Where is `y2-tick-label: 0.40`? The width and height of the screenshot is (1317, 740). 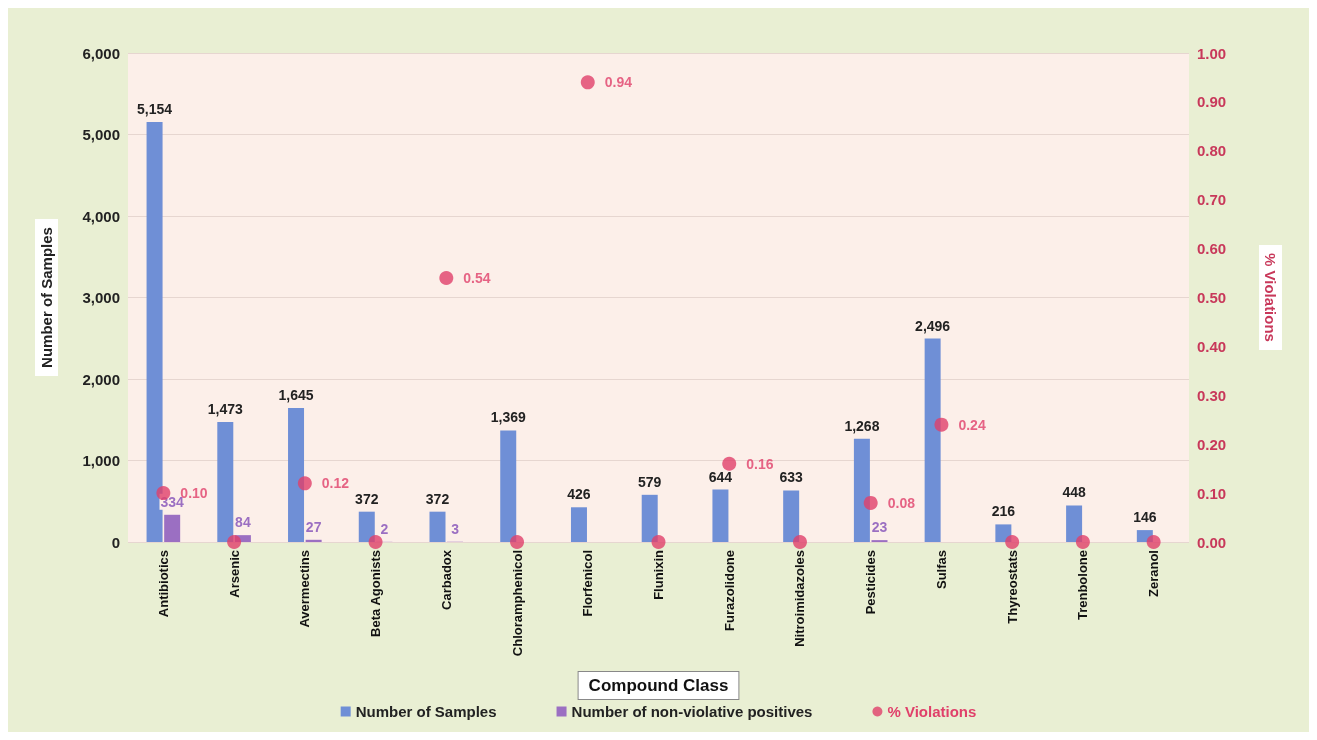 y2-tick-label: 0.40 is located at coordinates (1212, 346).